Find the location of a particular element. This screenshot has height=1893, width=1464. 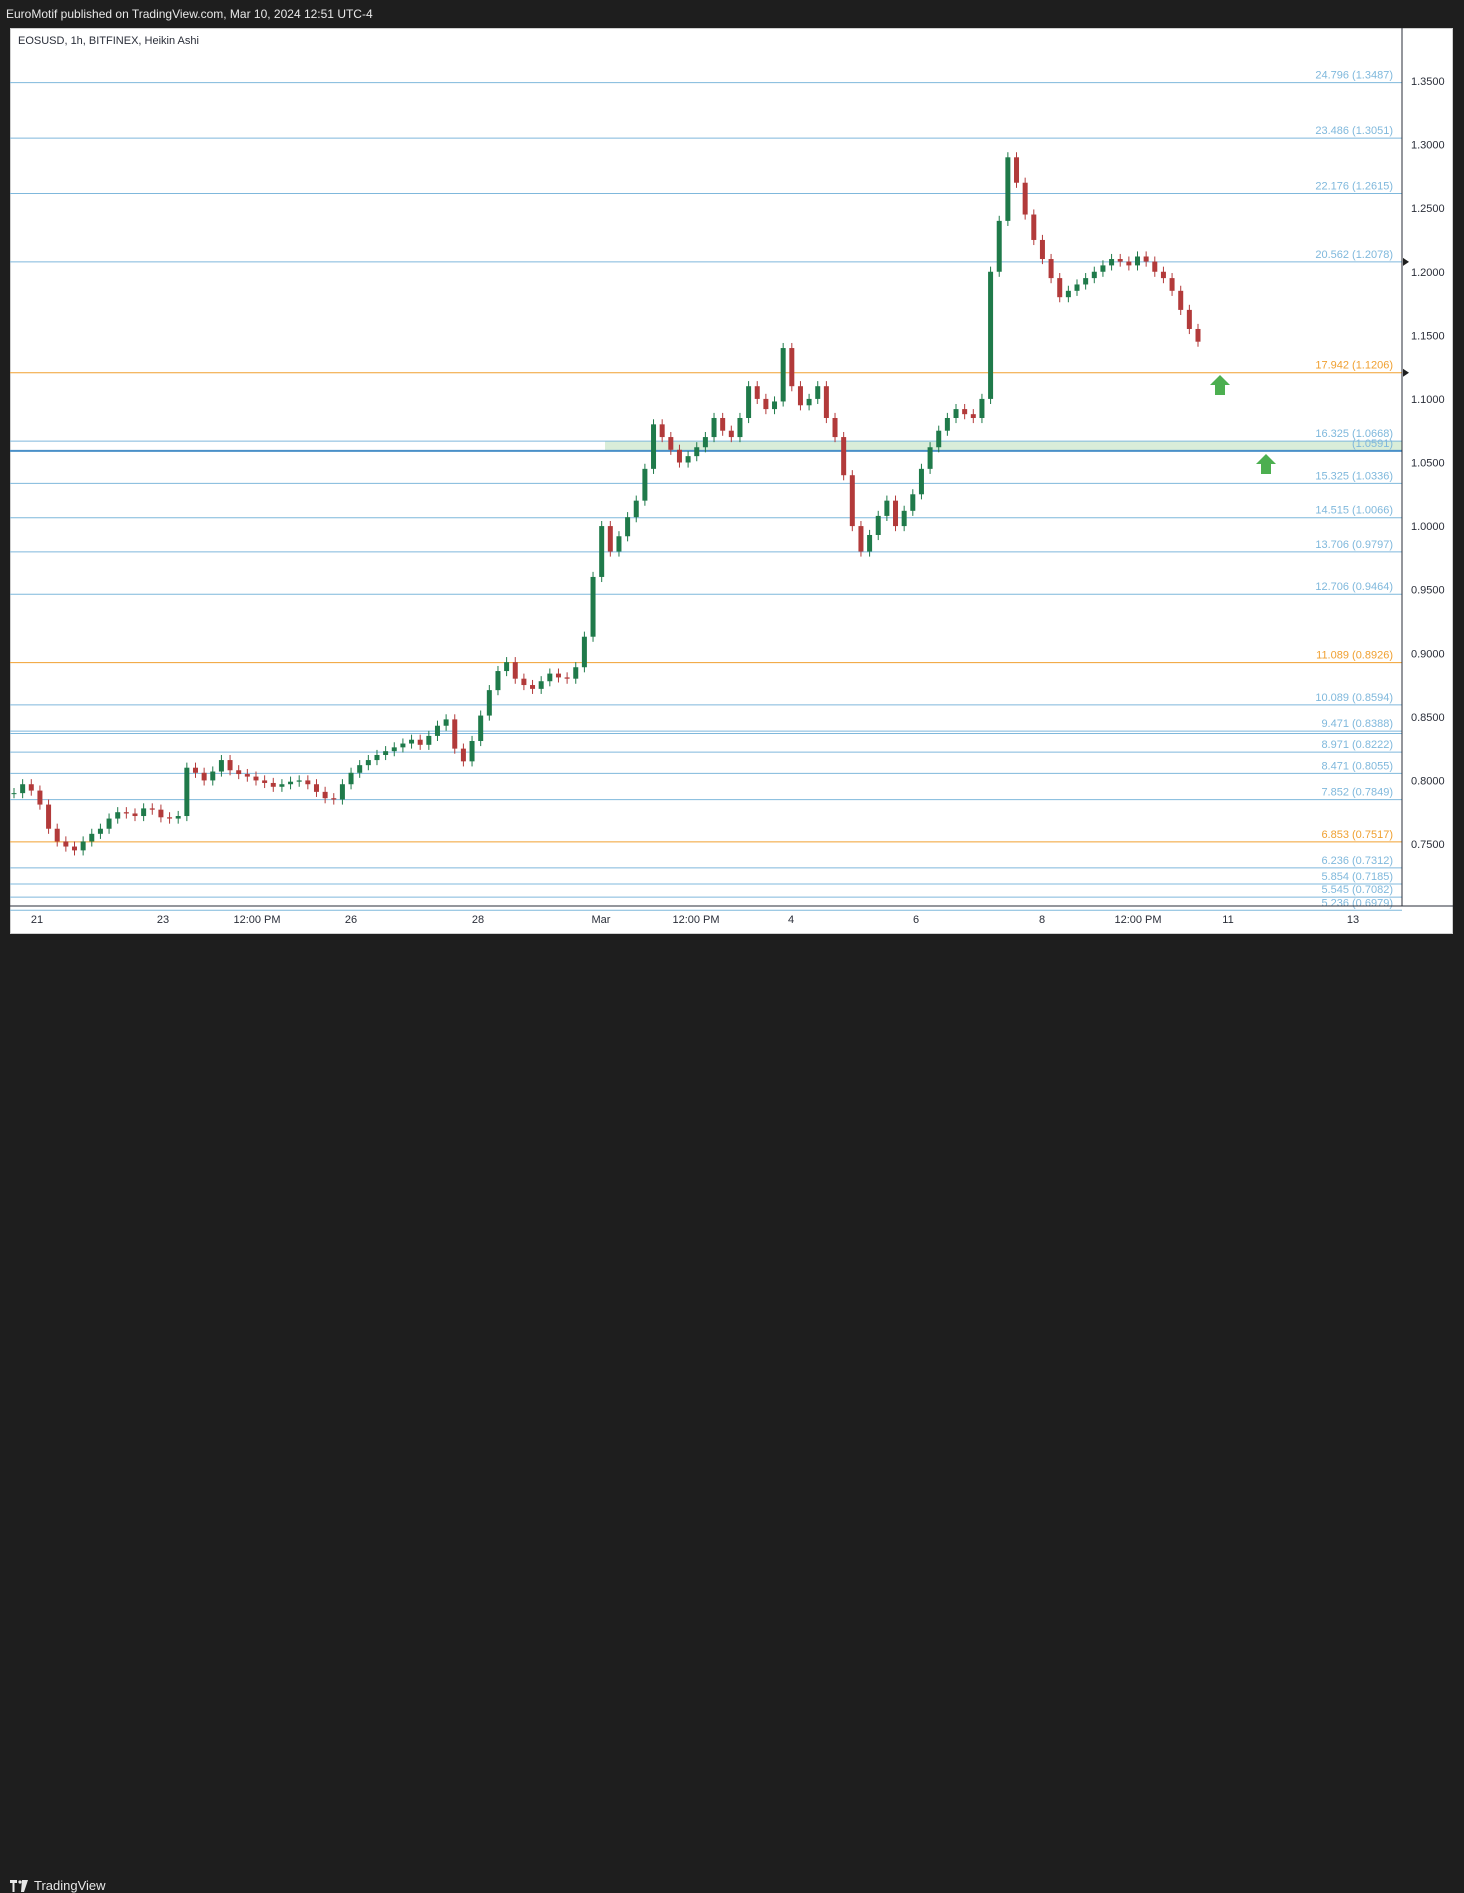

level-label: 10.089 (0.8594) is located at coordinates (1354, 698).